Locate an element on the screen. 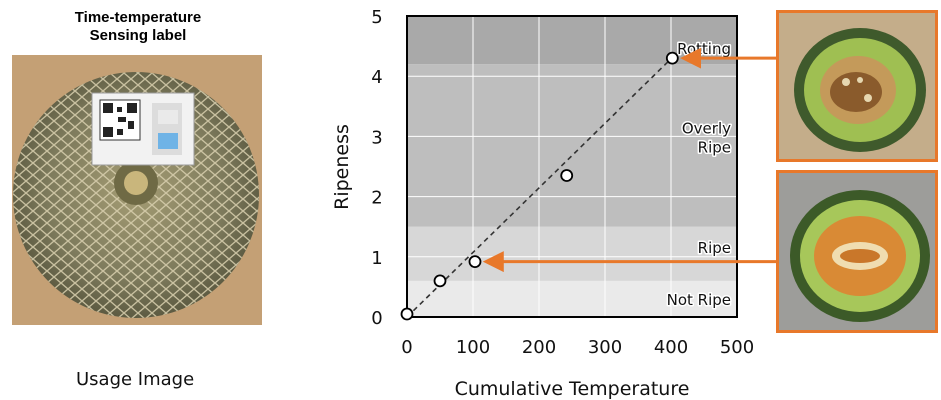 Image resolution: width=941 pixels, height=400 pixels. label-title: Time-temperature Sensing label is located at coordinates (138, 27).